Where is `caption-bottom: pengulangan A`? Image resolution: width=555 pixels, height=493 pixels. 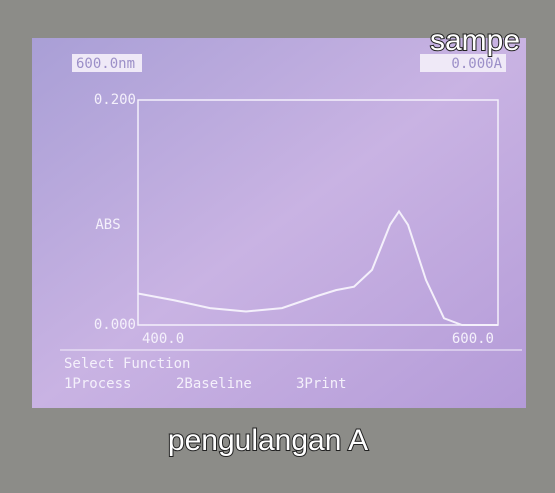 caption-bottom: pengulangan A is located at coordinates (268, 440).